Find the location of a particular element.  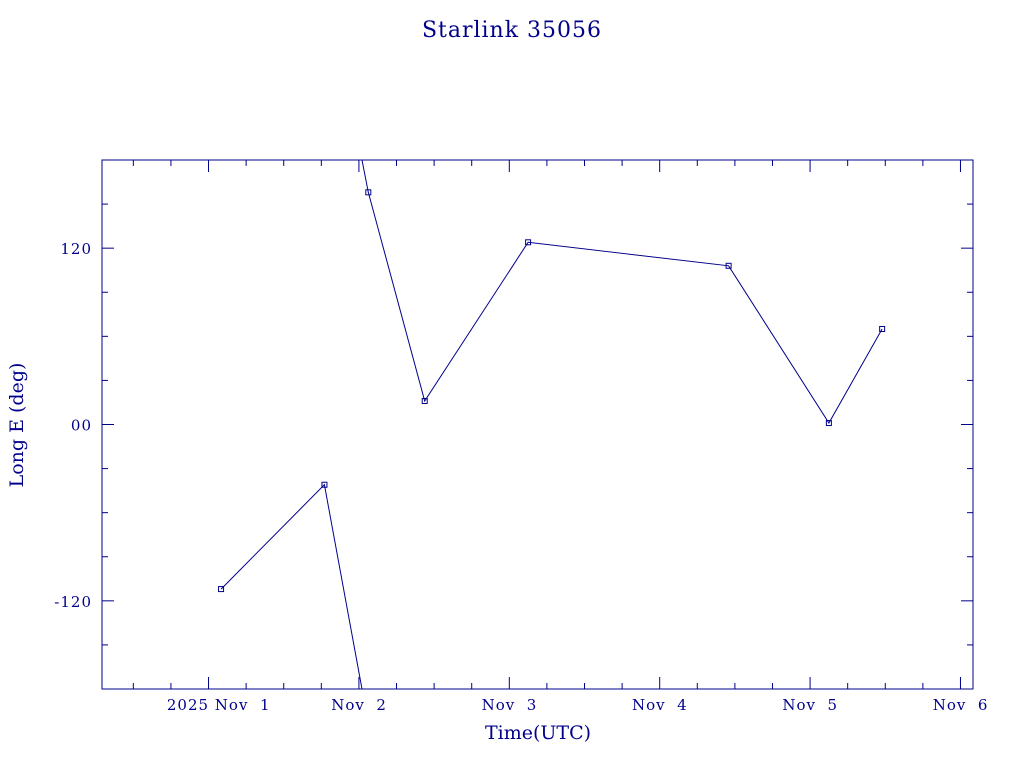

y-tick-label: -120 is located at coordinates (73, 602).